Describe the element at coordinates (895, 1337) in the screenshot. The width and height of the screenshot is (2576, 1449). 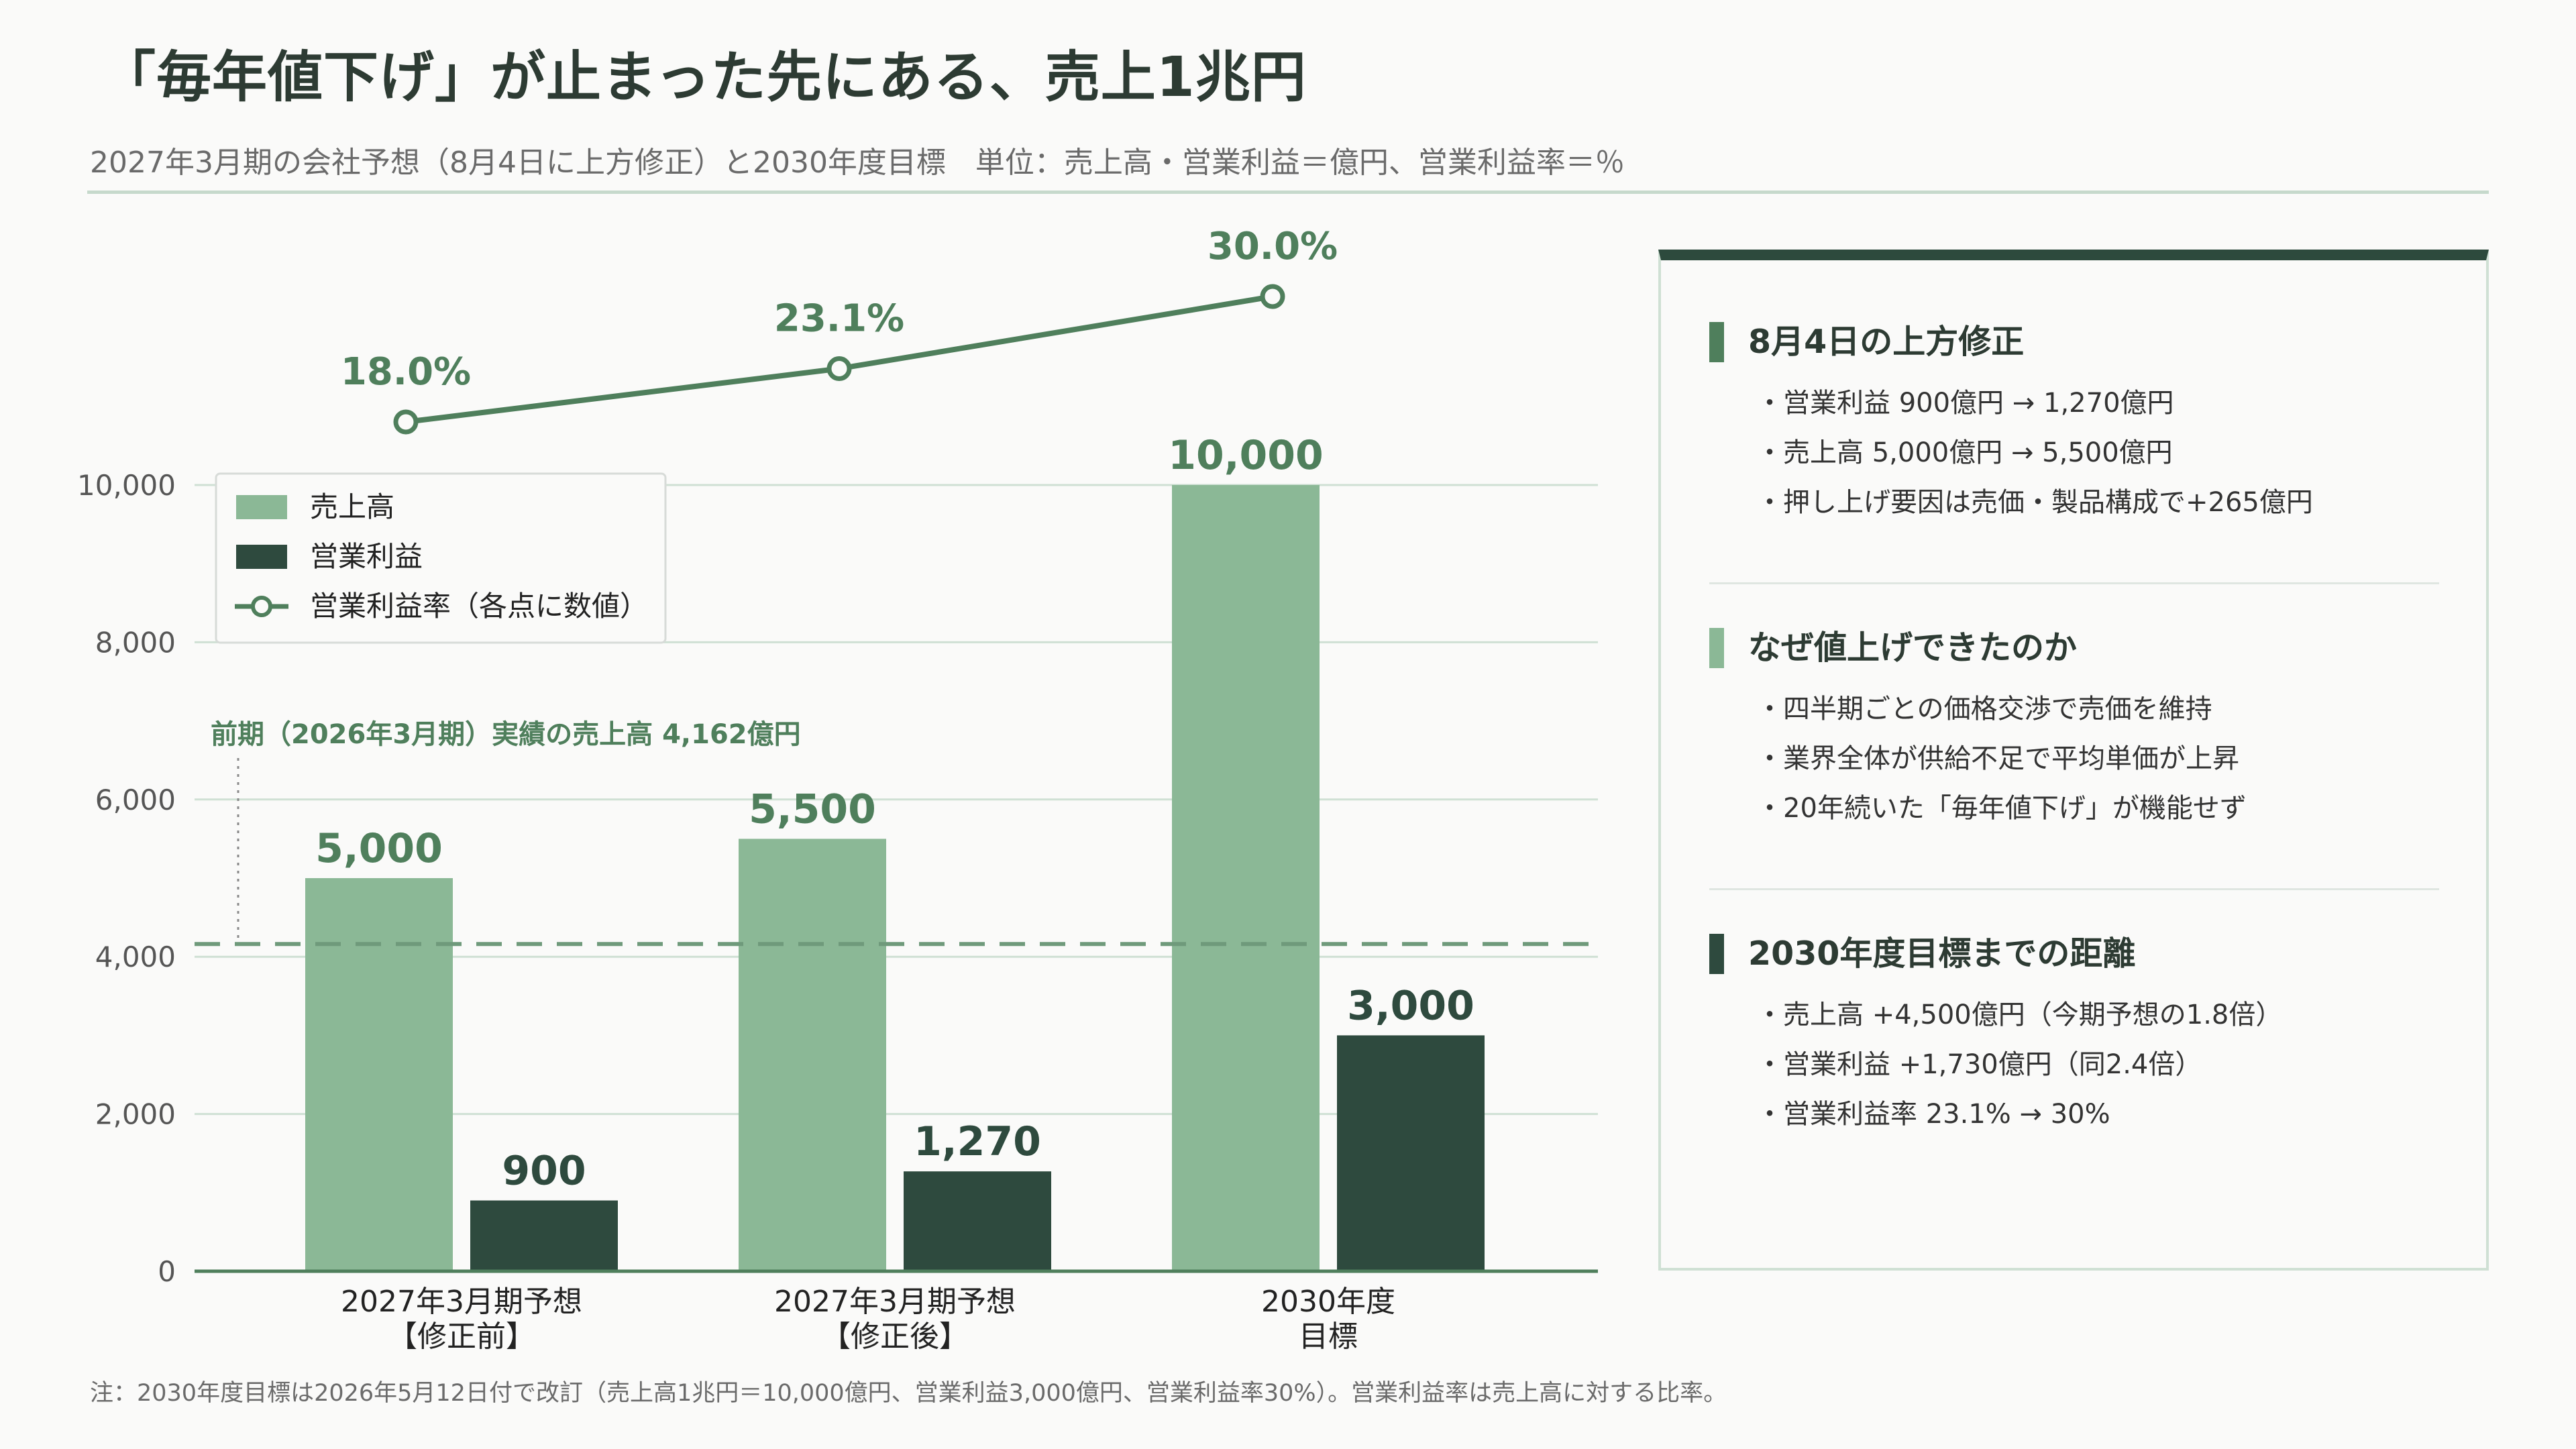
I see `x-category-label: 【修正後】` at that location.